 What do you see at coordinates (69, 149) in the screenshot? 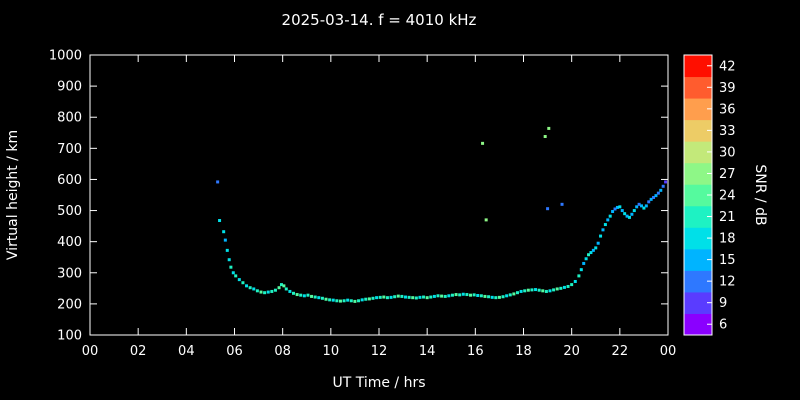
I see `y-tick-label: 700` at bounding box center [69, 149].